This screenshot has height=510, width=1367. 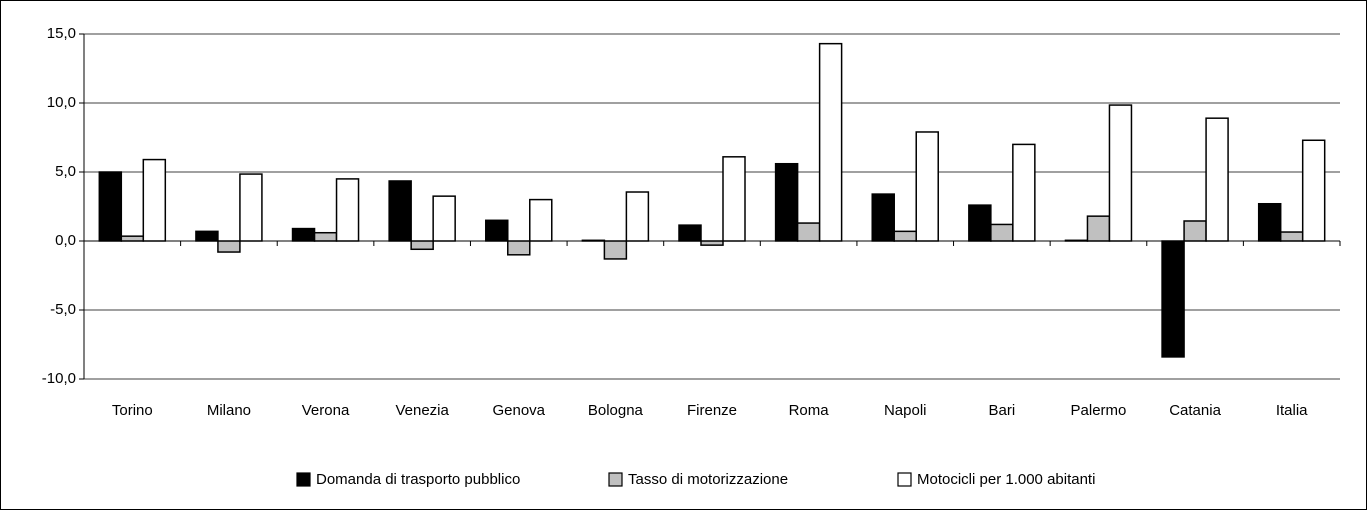 I want to click on x-tick-label: Italia, so click(x=1292, y=410).